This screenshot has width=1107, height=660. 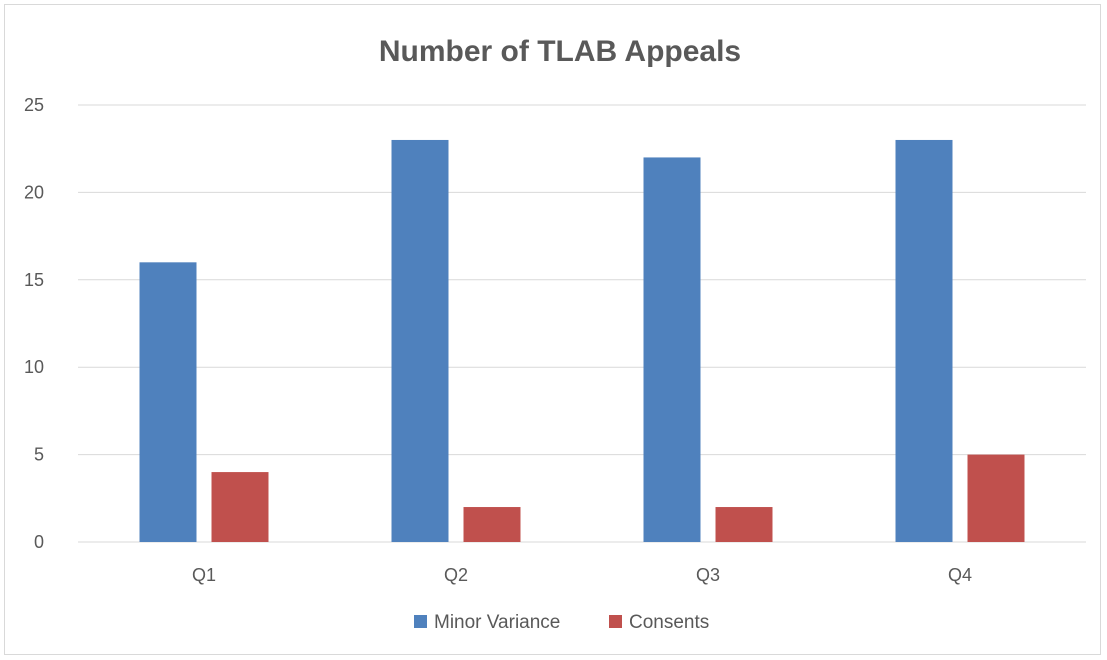 I want to click on y-tick-label: 15, so click(x=34, y=280).